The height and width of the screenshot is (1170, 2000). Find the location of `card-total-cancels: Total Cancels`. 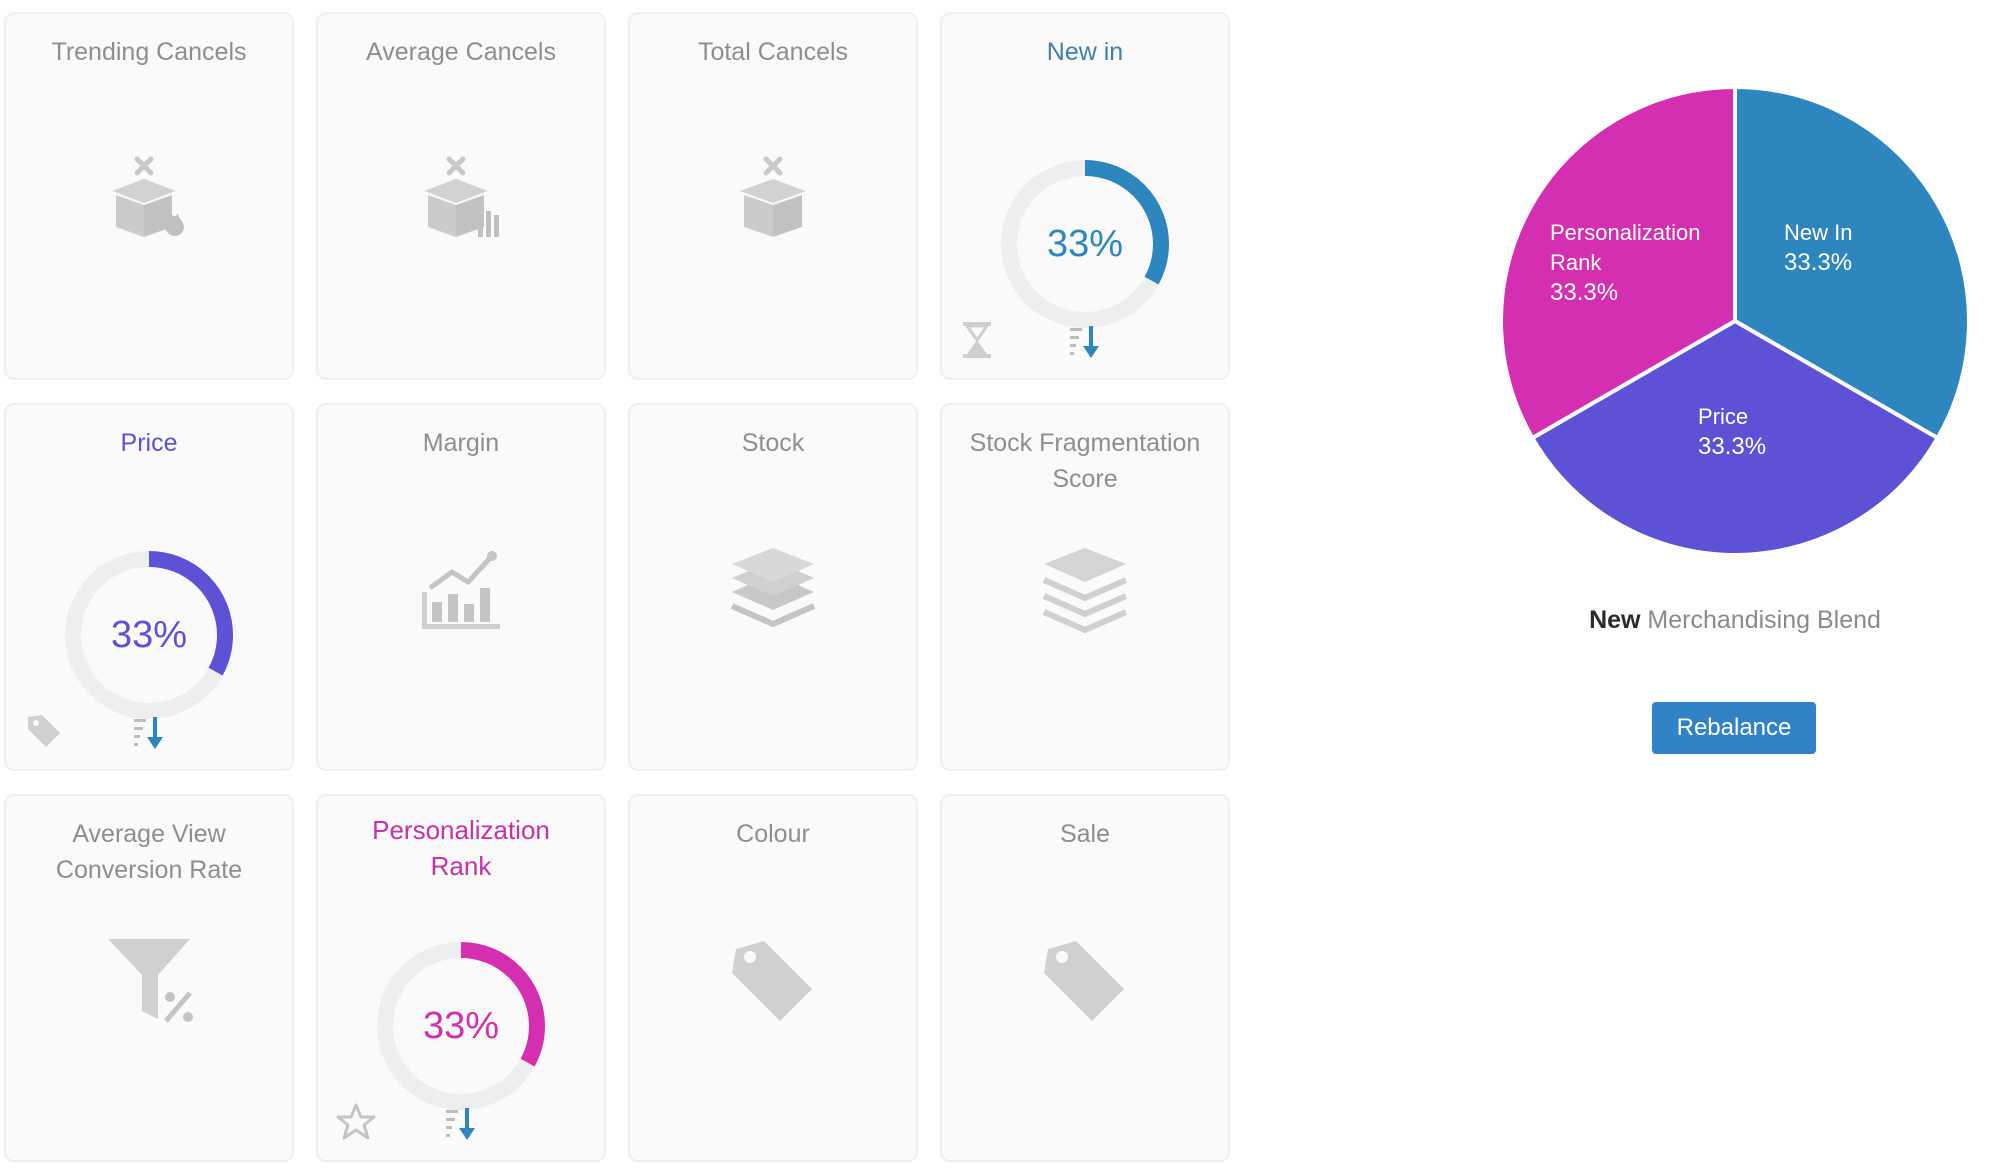

card-total-cancels: Total Cancels is located at coordinates (773, 196).